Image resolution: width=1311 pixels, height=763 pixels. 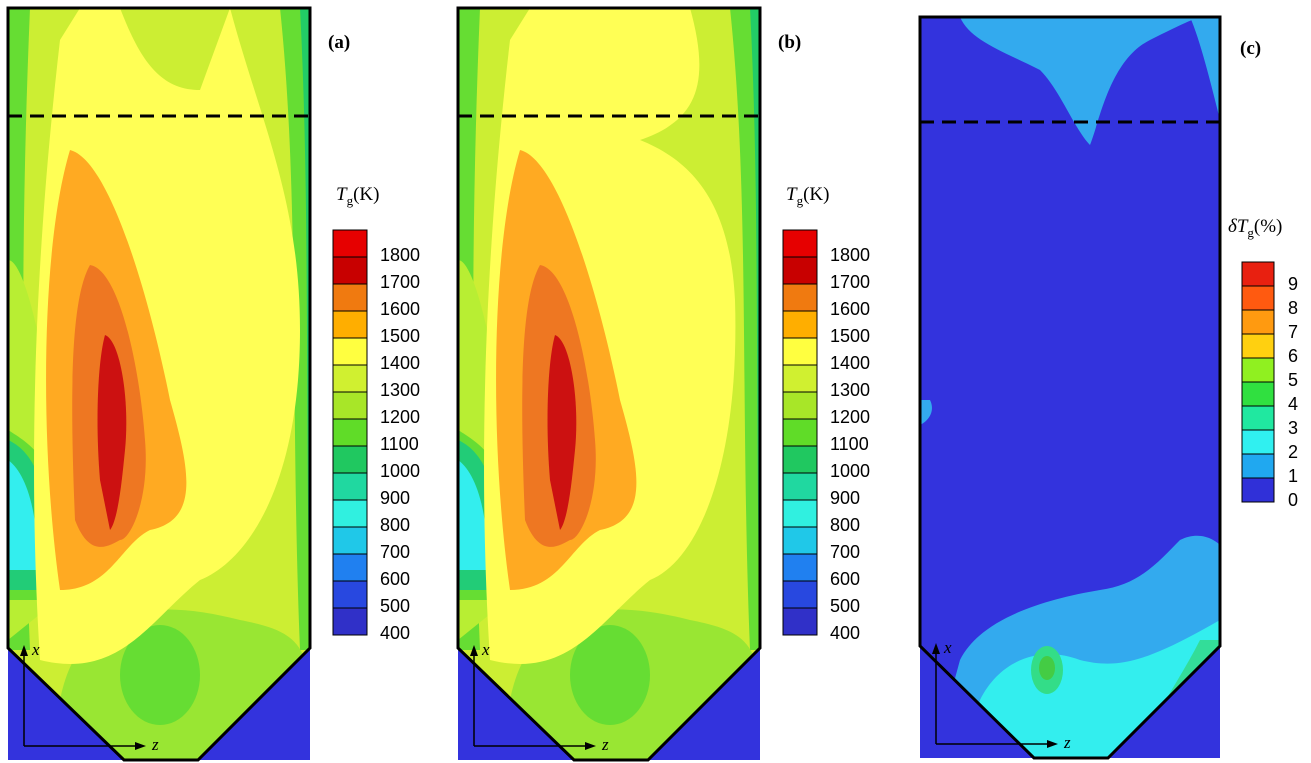 What do you see at coordinates (395, 552) in the screenshot?
I see `panel-a-colorbar-tick-label: 700` at bounding box center [395, 552].